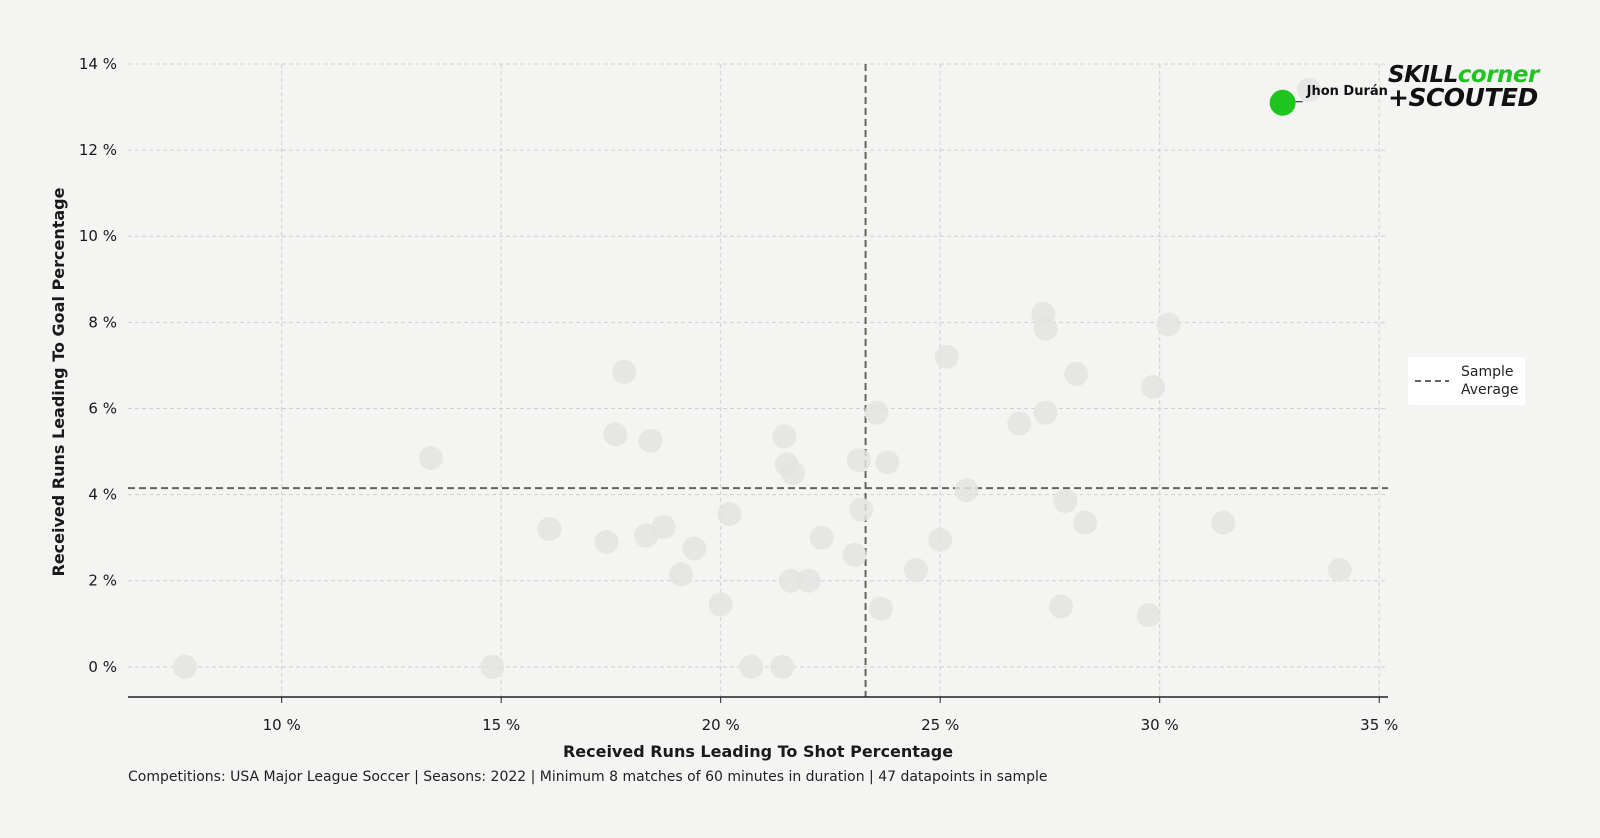 This screenshot has height=838, width=1600. I want to click on y-tick-label: 10 %, so click(98, 236).